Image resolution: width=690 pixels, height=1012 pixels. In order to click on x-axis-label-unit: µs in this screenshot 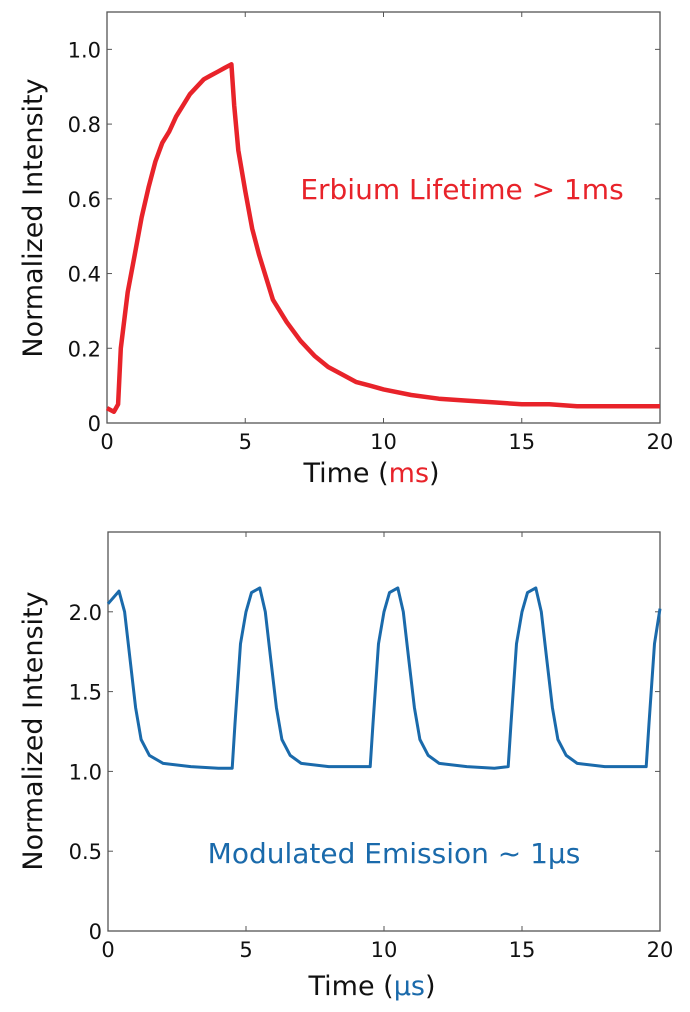, I will do `click(409, 986)`.